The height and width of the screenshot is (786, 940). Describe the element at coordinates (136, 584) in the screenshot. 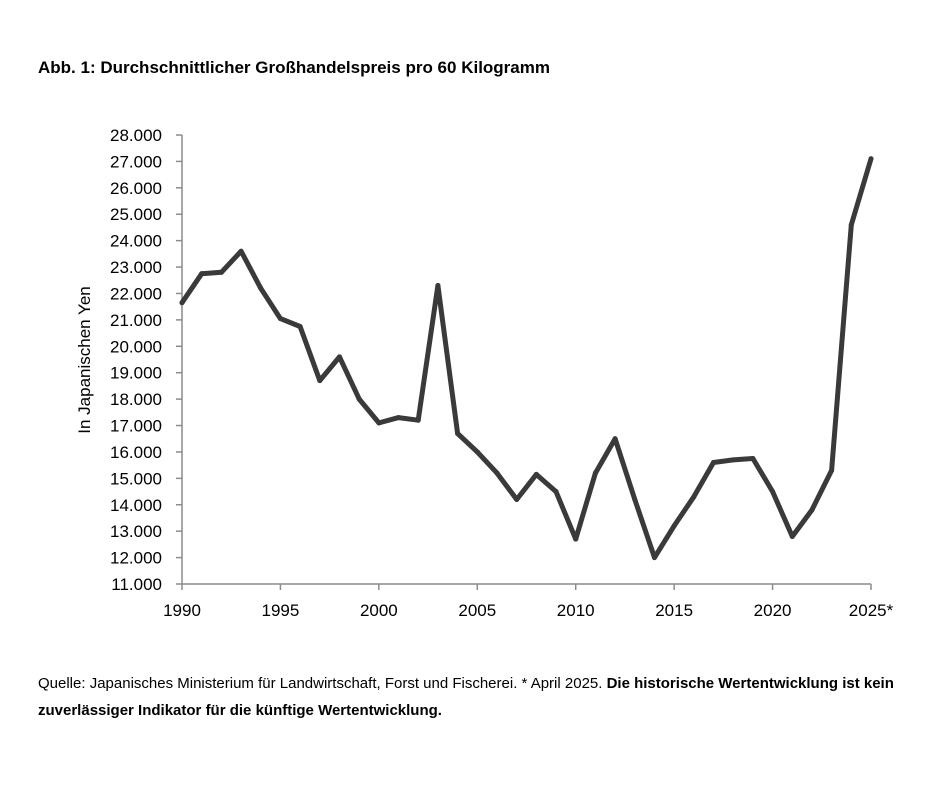

I see `y-tick-label: 11.000` at that location.